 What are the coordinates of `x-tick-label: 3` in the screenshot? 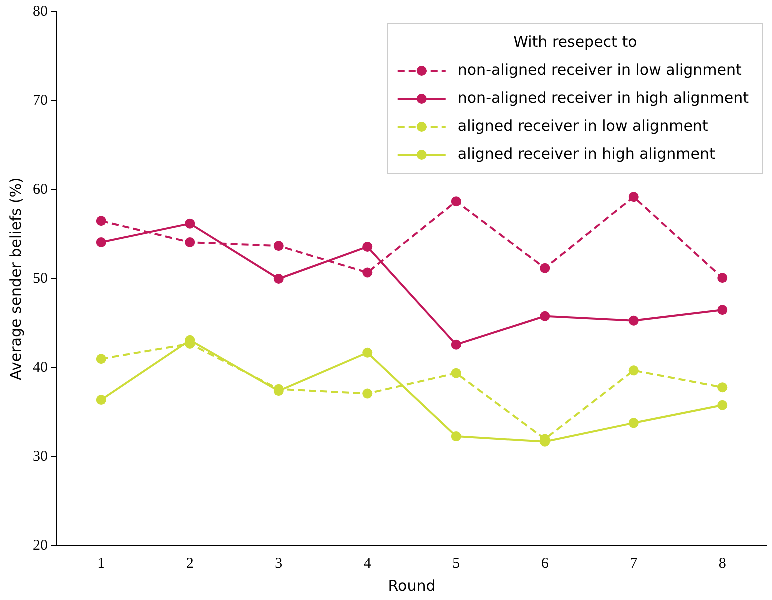 It's located at (279, 564).